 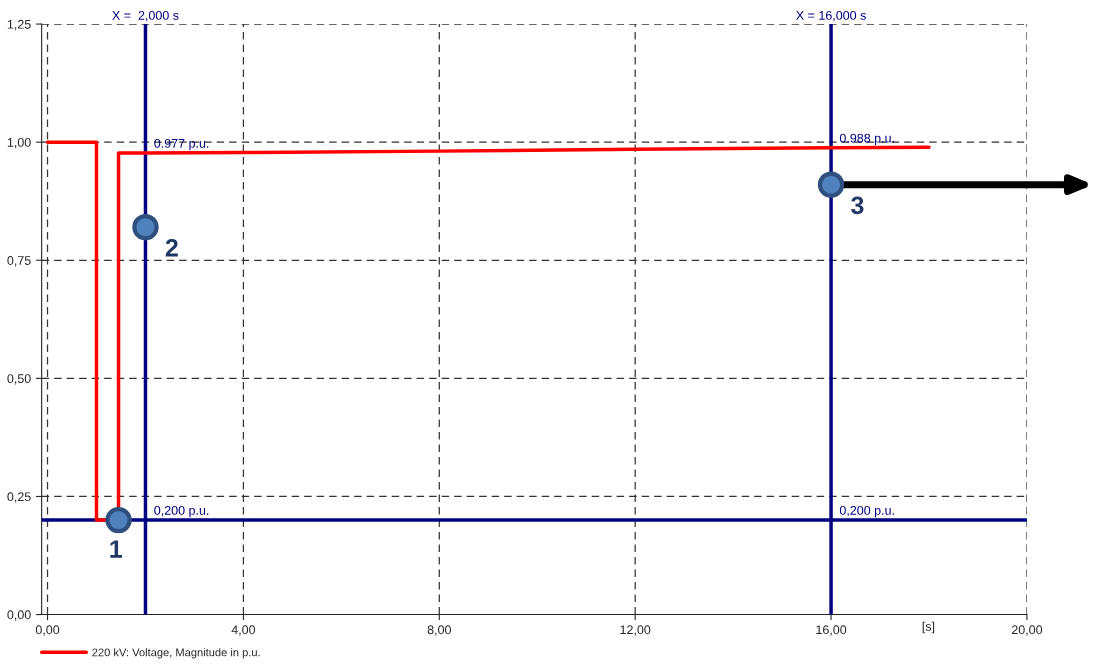 I want to click on y-tick-label: 1,00, so click(x=19, y=143).